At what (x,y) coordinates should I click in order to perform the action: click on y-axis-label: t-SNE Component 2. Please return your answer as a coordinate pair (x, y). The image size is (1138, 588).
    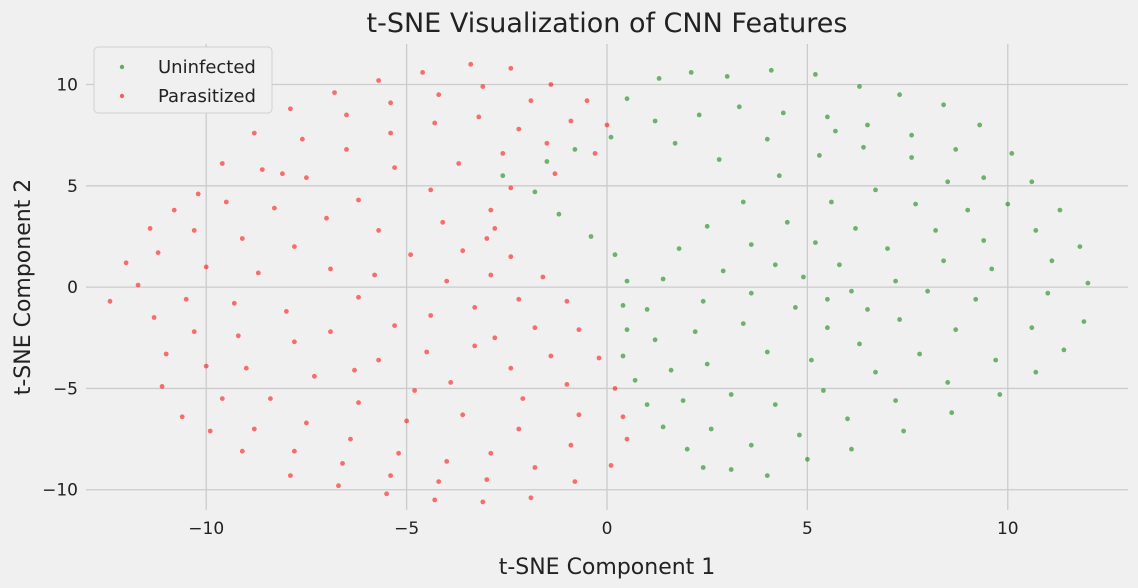
    Looking at the image, I should click on (23, 287).